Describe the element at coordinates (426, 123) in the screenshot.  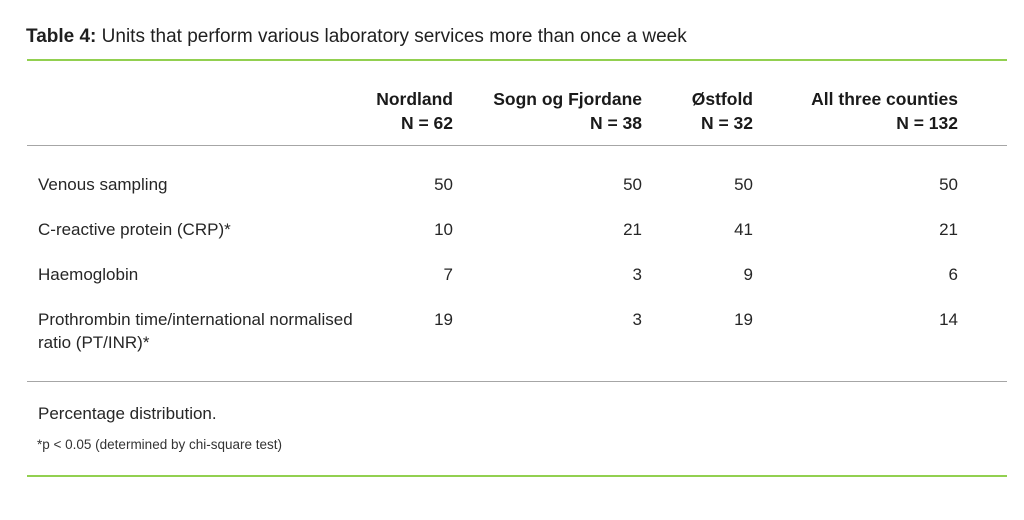
I see `column-n: N = 62` at that location.